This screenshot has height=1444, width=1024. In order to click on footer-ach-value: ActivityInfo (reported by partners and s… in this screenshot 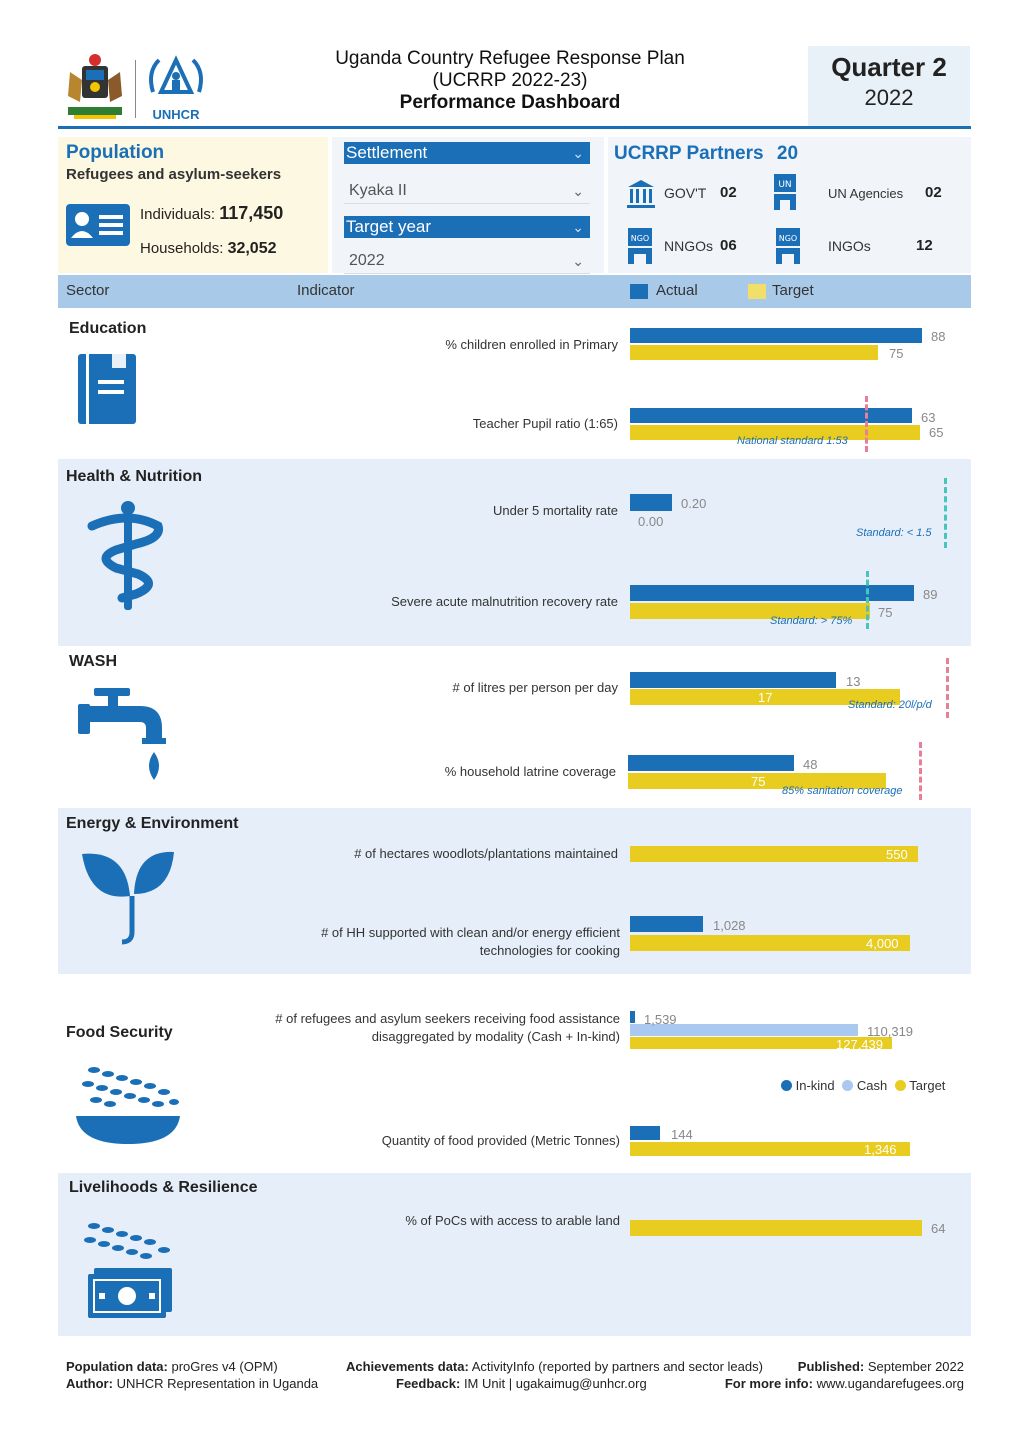, I will do `click(617, 1366)`.